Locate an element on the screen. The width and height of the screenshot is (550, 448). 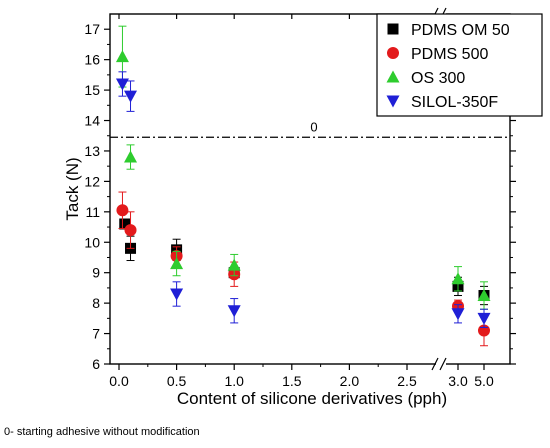
y-tick-label: 16 is located at coordinates (92, 60).